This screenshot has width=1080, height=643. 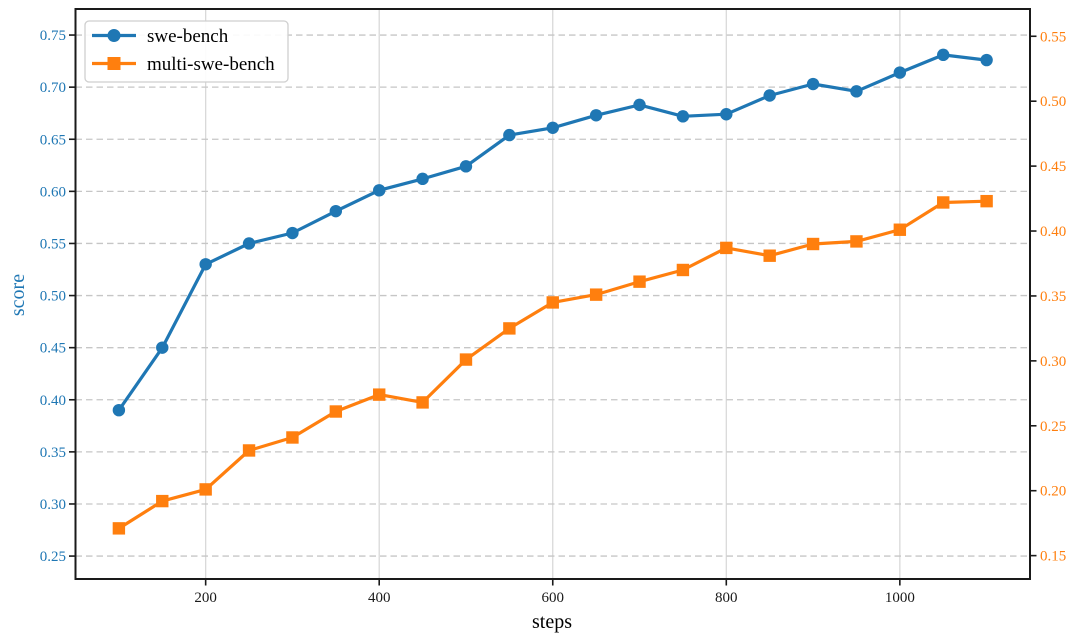 I want to click on left-tick-label: 0.40, so click(x=53, y=401).